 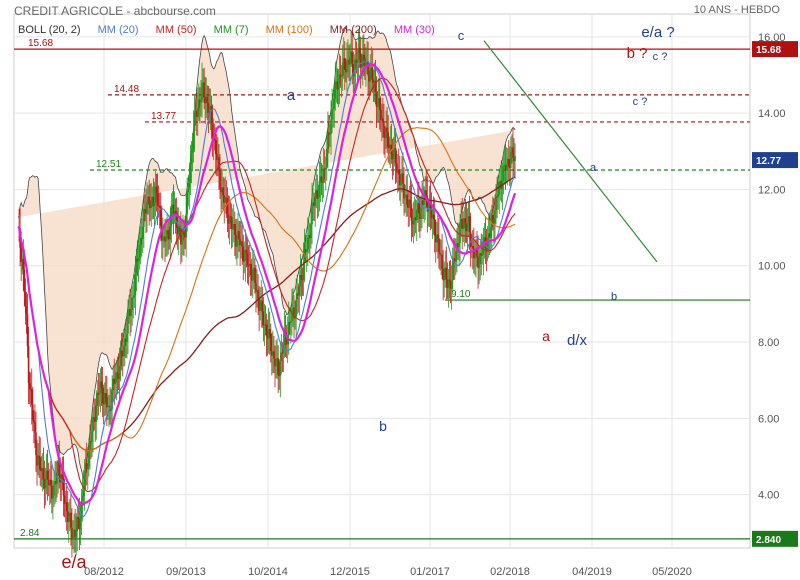 I want to click on x-tick-label: 09/2013, so click(x=186, y=572).